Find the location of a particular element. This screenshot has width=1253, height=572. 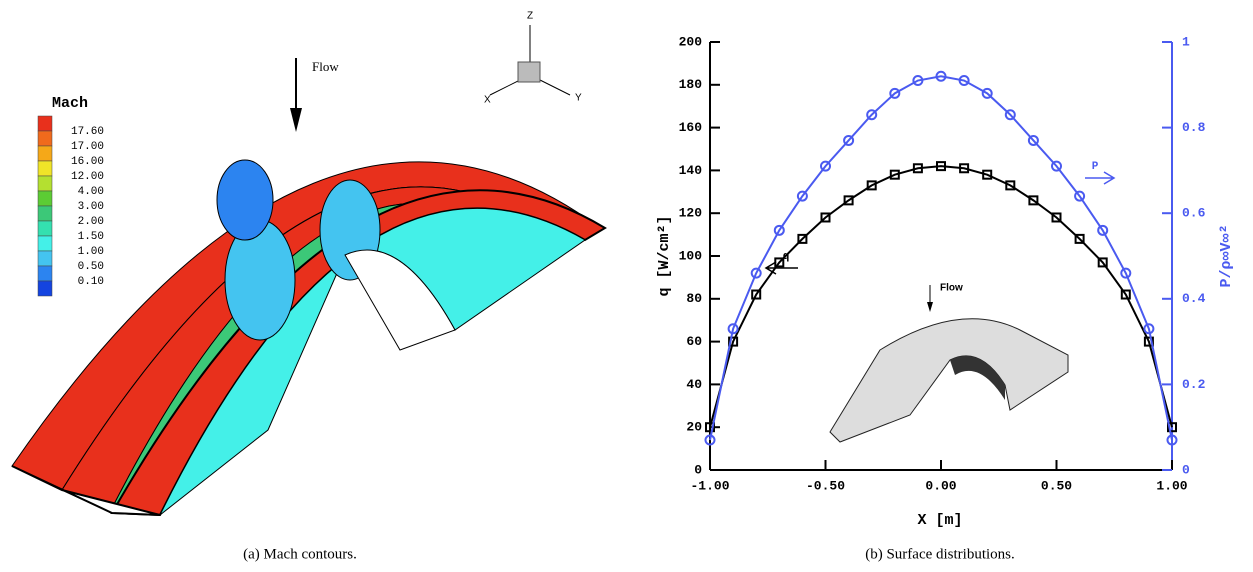

triad-label: Z is located at coordinates (530, 16).